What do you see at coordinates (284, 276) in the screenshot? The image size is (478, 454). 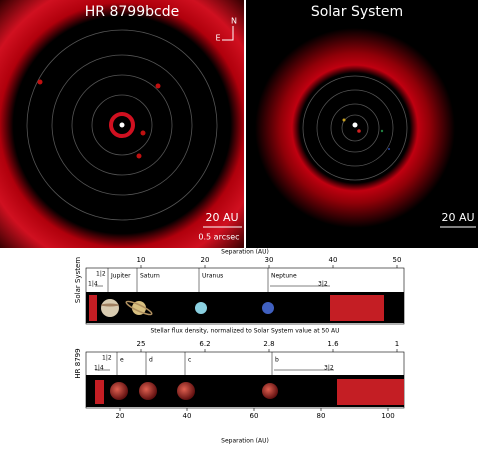 I see `planet-label: Neptune` at bounding box center [284, 276].